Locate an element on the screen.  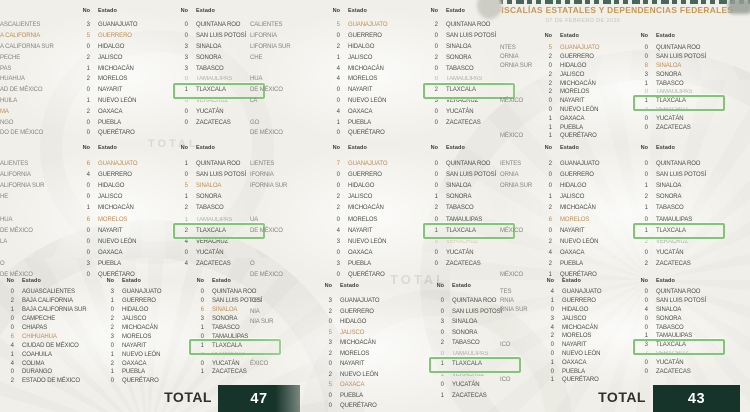
state-cell: TAMAULIPAS is located at coordinates (464, 219).